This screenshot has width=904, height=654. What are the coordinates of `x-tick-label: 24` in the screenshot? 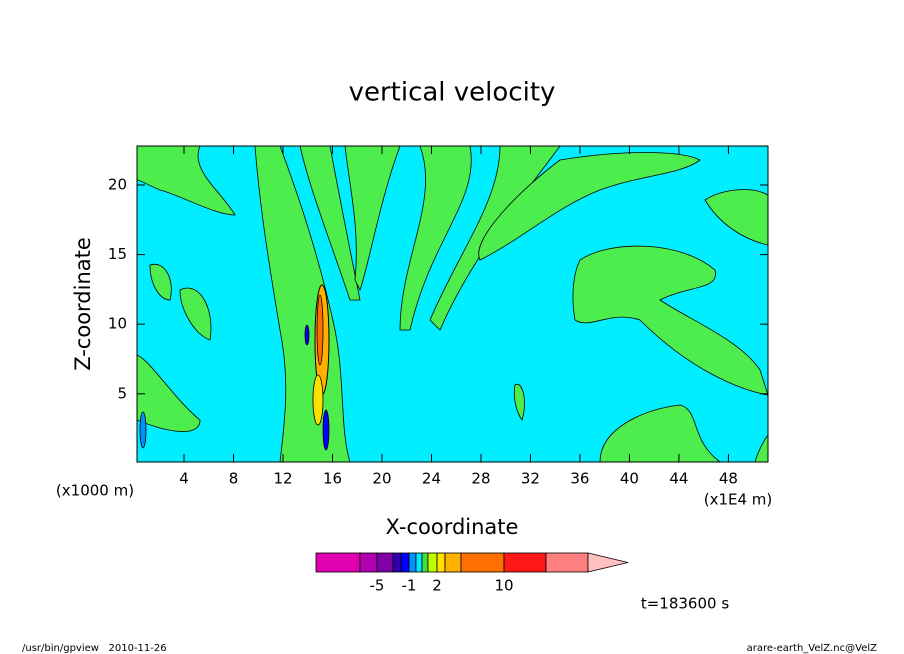 It's located at (431, 479).